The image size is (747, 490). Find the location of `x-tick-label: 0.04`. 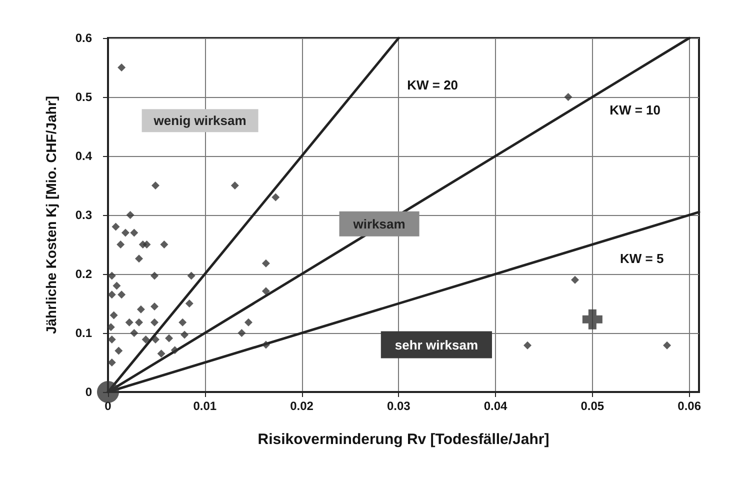

x-tick-label: 0.04 is located at coordinates (496, 406).